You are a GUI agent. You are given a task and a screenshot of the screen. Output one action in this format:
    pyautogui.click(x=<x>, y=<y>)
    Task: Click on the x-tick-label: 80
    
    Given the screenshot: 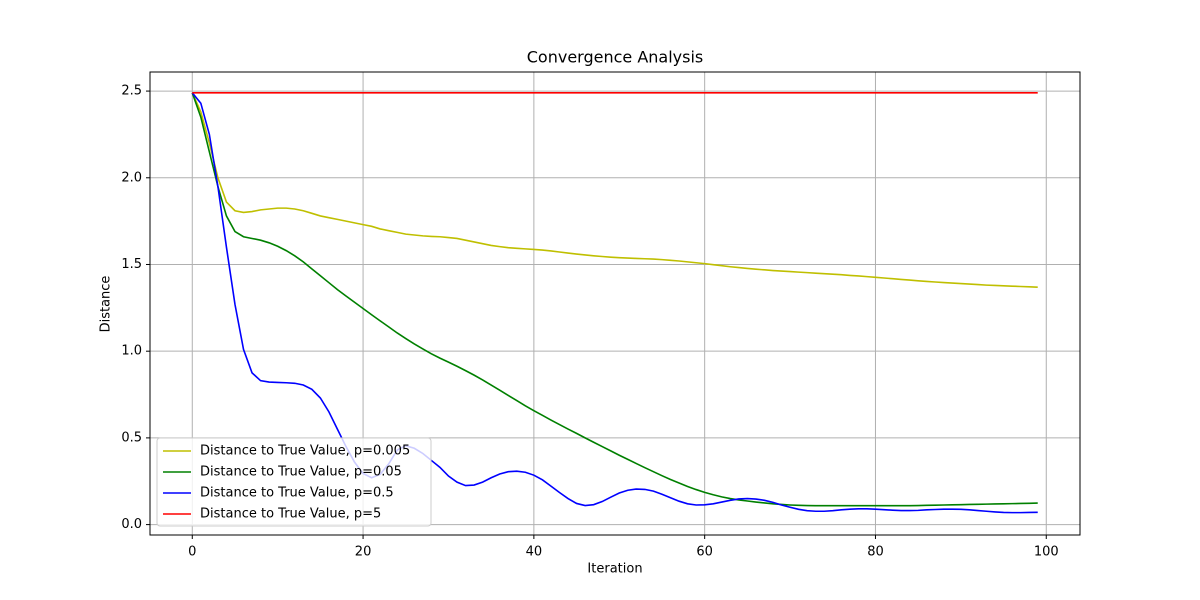 What is the action you would take?
    pyautogui.click(x=875, y=552)
    